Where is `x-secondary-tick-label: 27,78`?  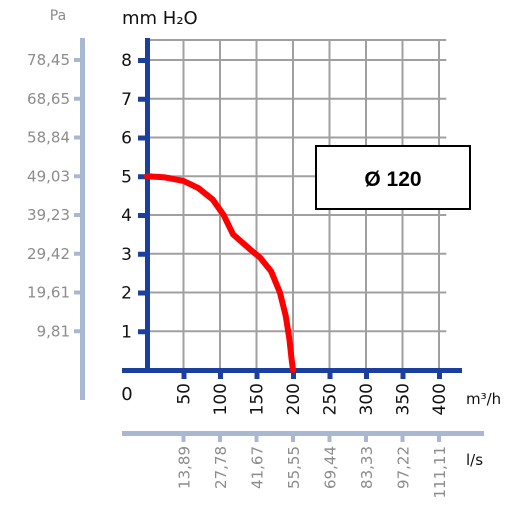 x-secondary-tick-label: 27,78 is located at coordinates (221, 467).